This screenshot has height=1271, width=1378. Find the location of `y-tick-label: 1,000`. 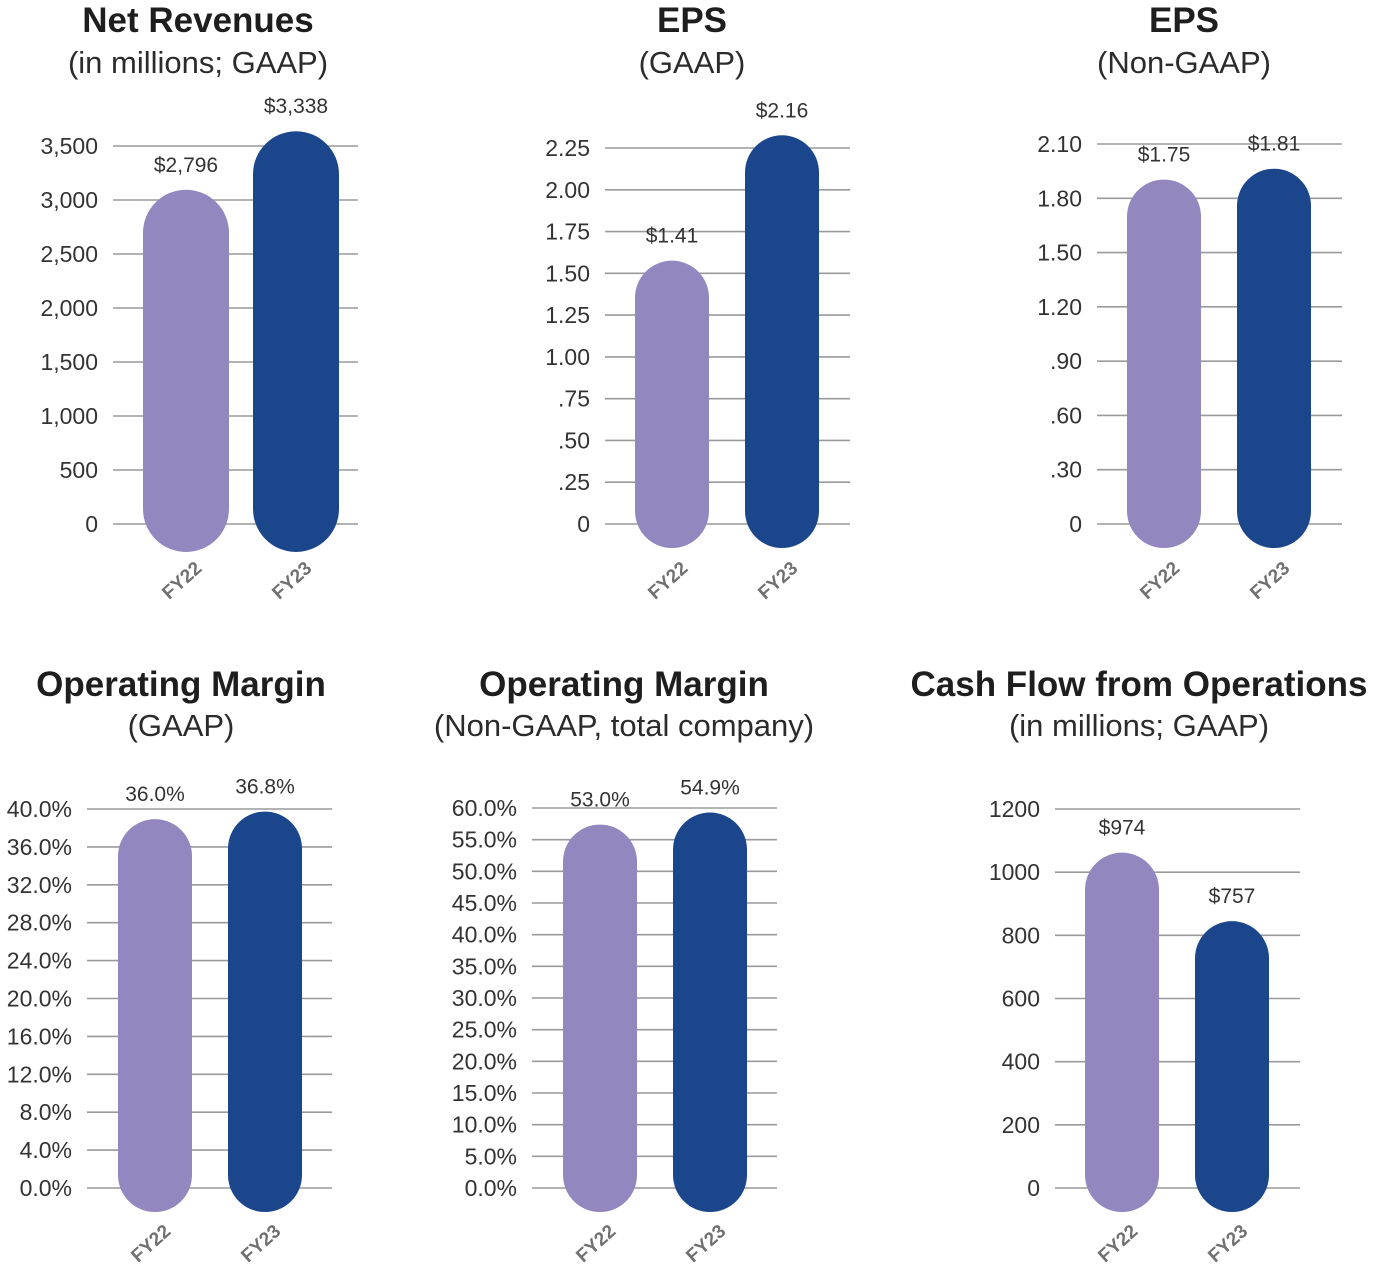

y-tick-label: 1,000 is located at coordinates (69, 416).